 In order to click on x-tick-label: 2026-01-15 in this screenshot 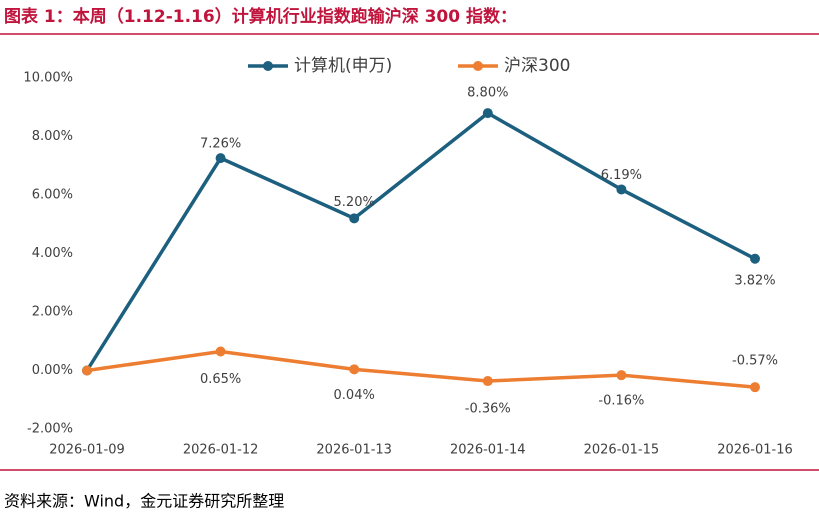, I will do `click(622, 450)`.